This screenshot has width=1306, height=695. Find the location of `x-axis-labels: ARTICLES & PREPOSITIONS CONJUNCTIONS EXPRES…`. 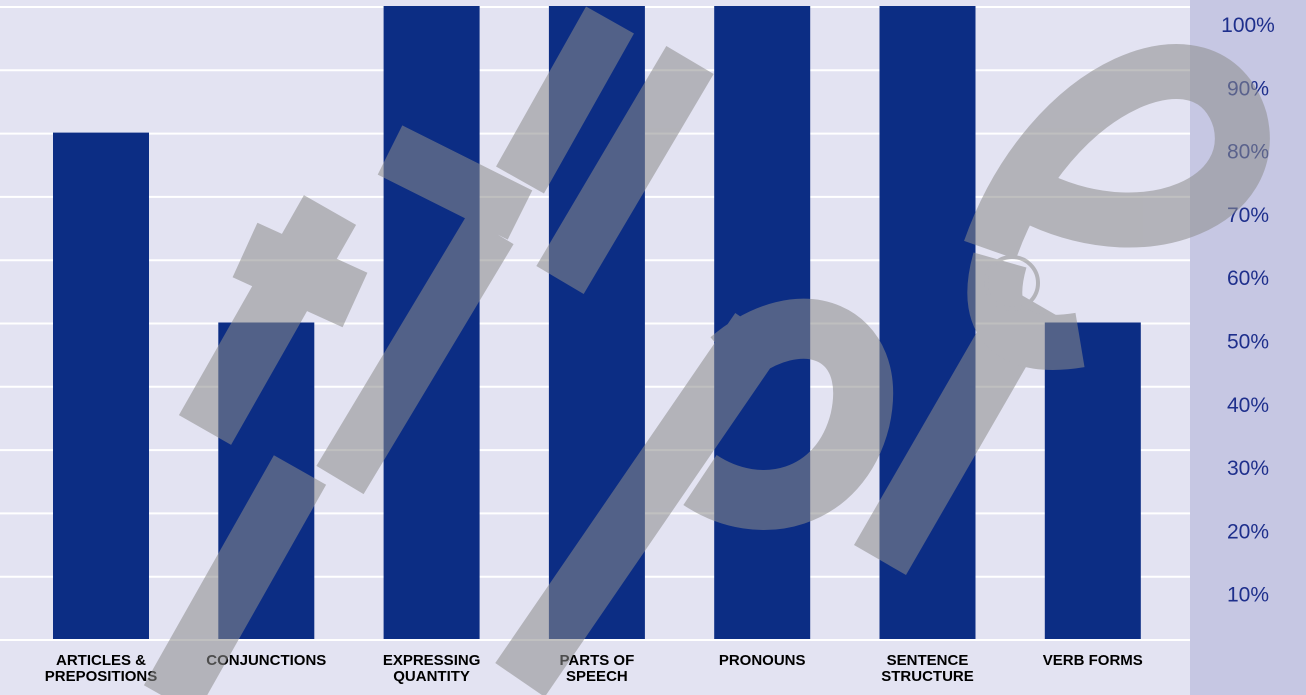

x-axis-labels: ARTICLES & PREPOSITIONS CONJUNCTIONS EXPRES… is located at coordinates (594, 668).